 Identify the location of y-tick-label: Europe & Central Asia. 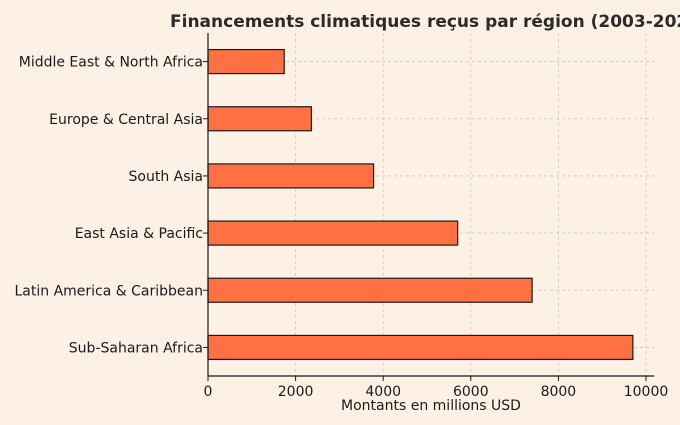
(126, 120).